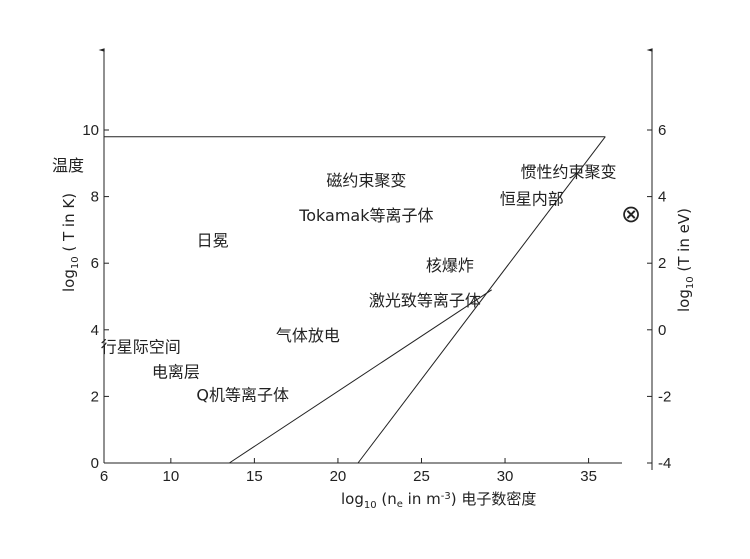 The image size is (750, 559). What do you see at coordinates (662, 197) in the screenshot?
I see `y-right-tick-label: 4` at bounding box center [662, 197].